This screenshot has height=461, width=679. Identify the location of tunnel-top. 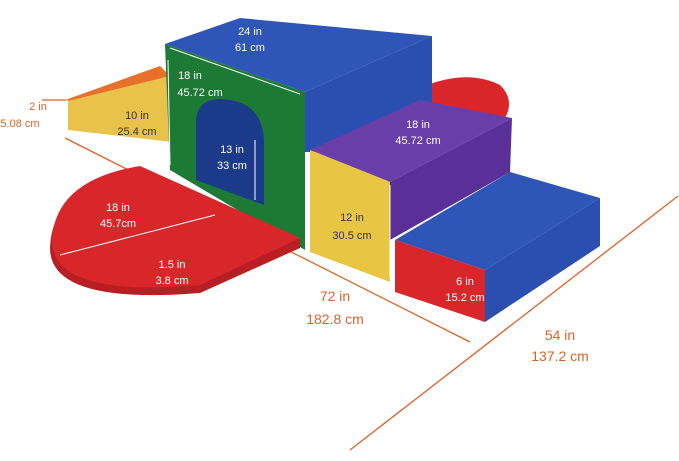
(298, 55).